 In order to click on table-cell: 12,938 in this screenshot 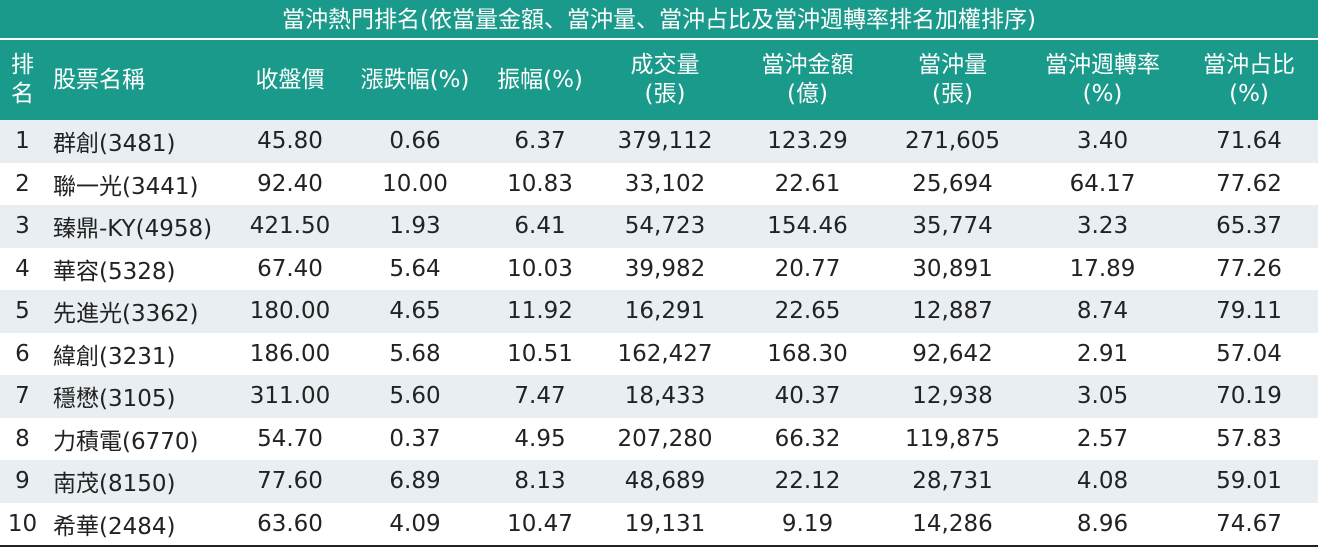, I will do `click(952, 396)`.